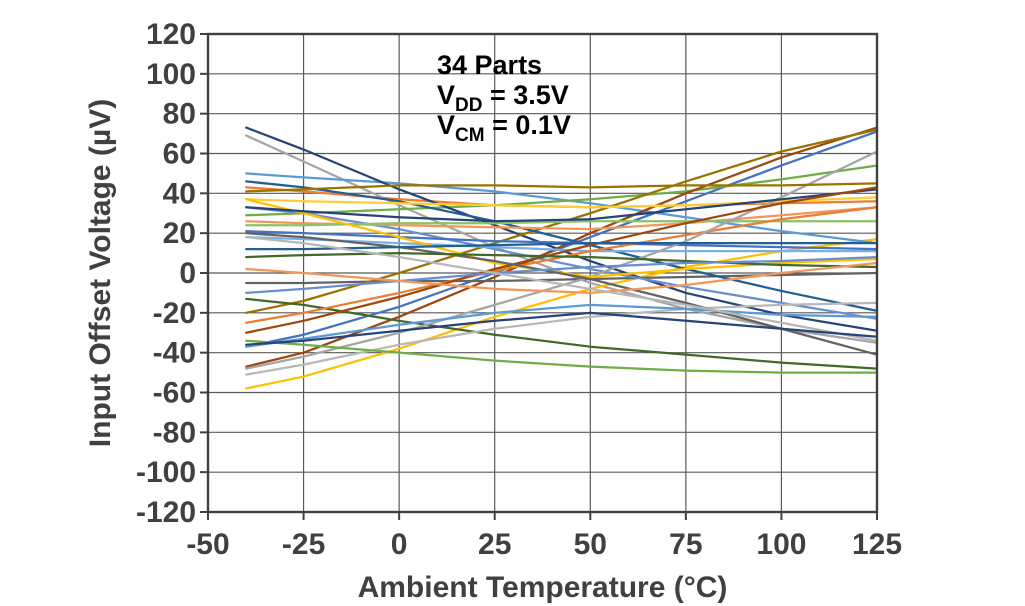  I want to click on y-tick-label: -120, so click(166, 512).